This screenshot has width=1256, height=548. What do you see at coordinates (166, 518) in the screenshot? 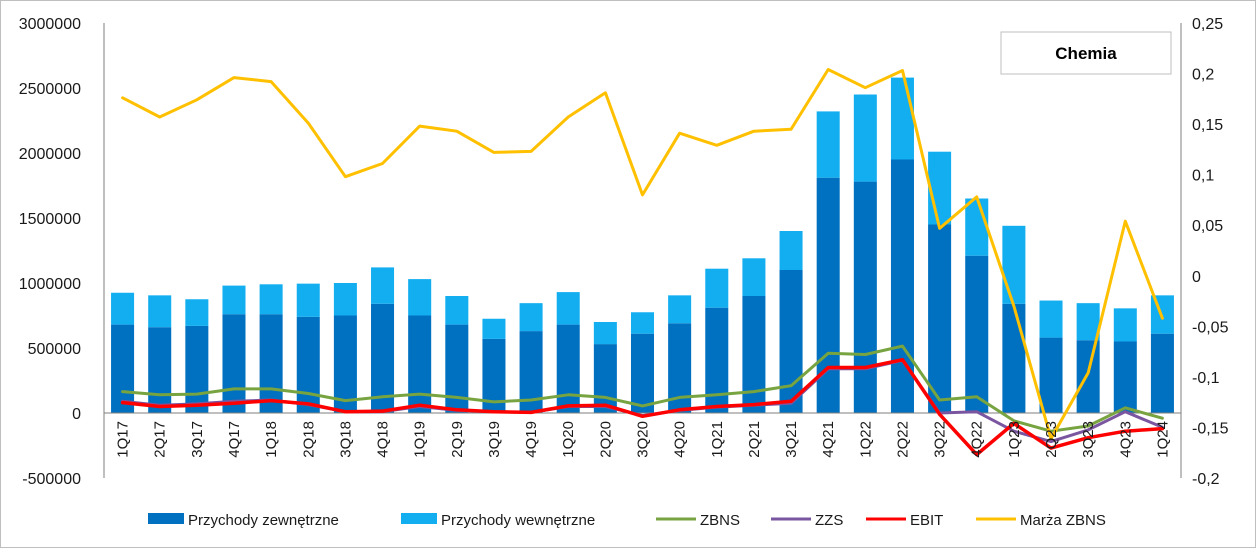
I see `legend-swatch` at bounding box center [166, 518].